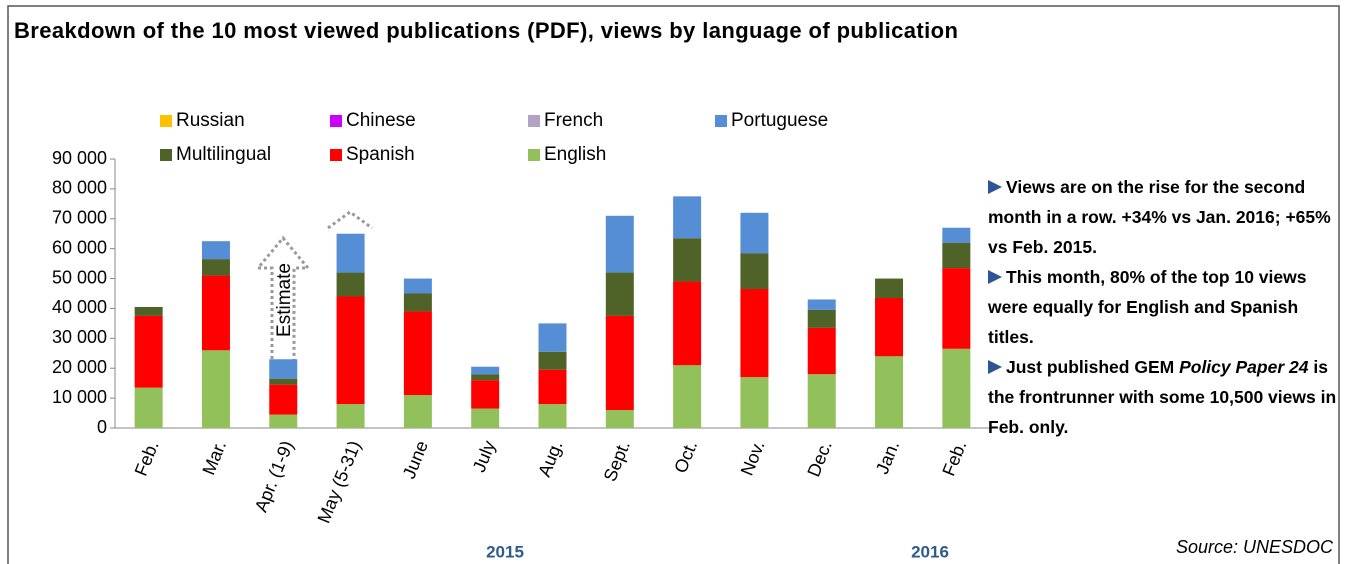 This screenshot has width=1346, height=564. Describe the element at coordinates (573, 120) in the screenshot. I see `legend-label: French` at that location.